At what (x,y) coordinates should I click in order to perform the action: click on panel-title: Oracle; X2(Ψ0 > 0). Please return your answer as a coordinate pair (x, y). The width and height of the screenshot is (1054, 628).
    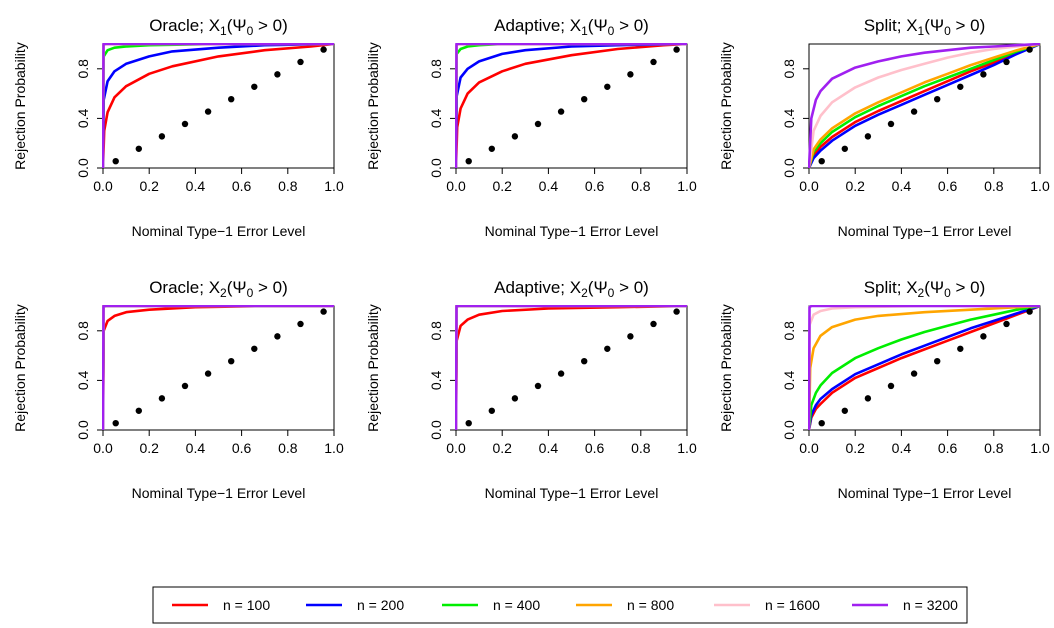
    Looking at the image, I should click on (218, 289).